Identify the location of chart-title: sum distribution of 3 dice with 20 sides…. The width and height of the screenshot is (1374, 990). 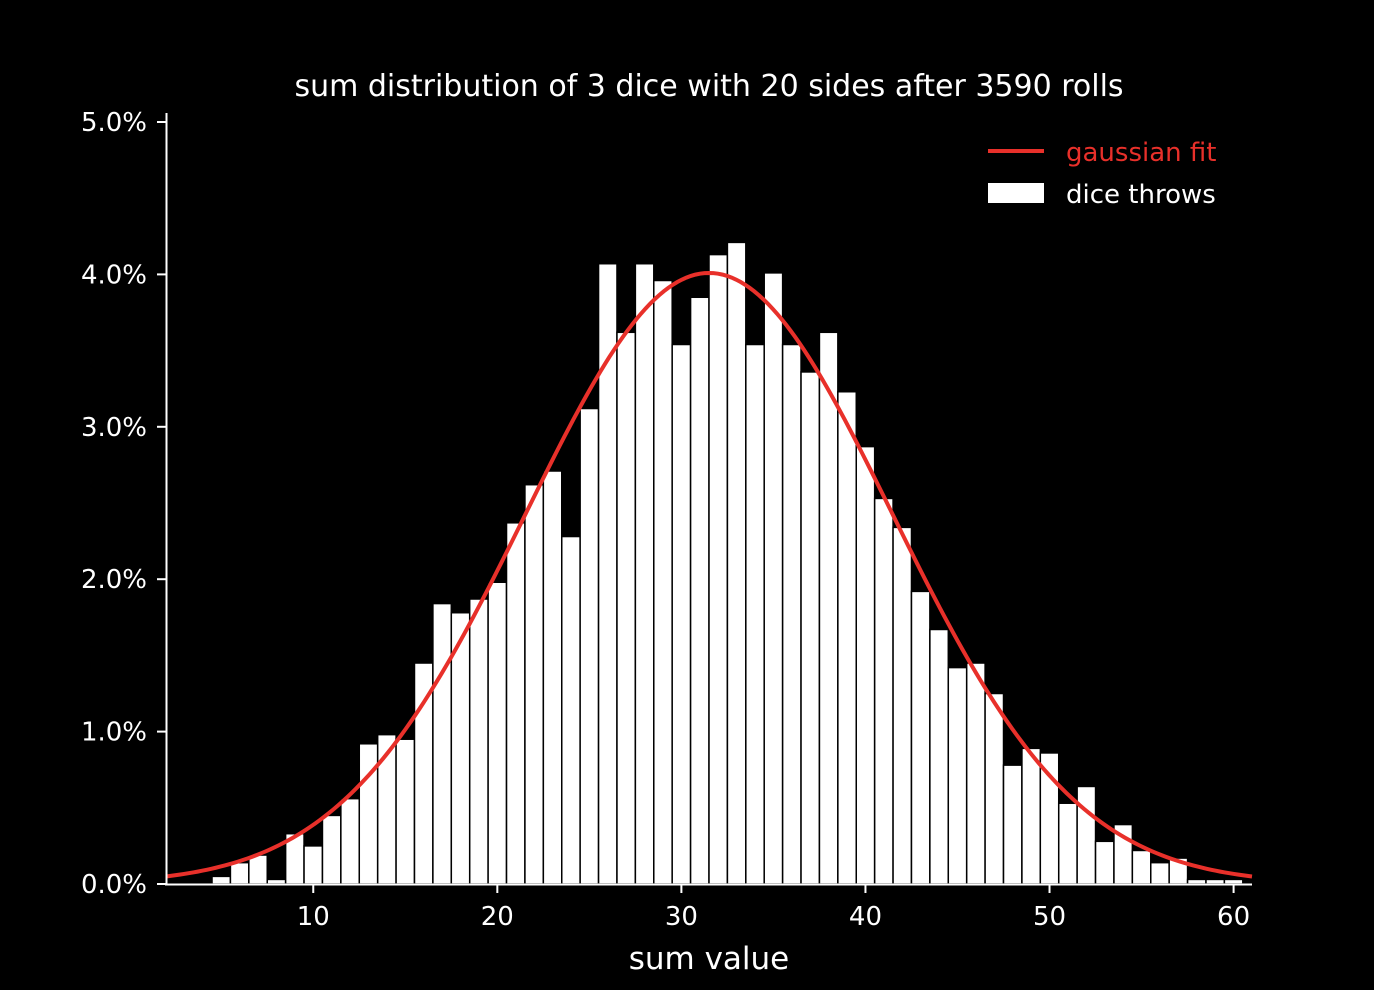
(708, 86).